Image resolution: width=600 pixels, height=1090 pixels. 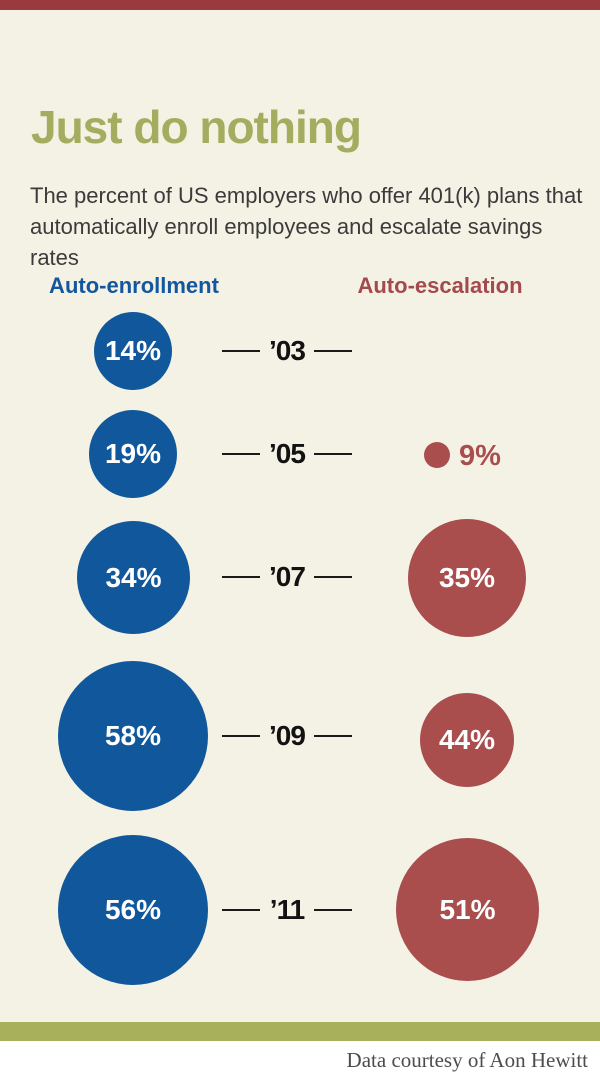 I want to click on bubble-escalation-2007-value: 35%, so click(x=467, y=577).